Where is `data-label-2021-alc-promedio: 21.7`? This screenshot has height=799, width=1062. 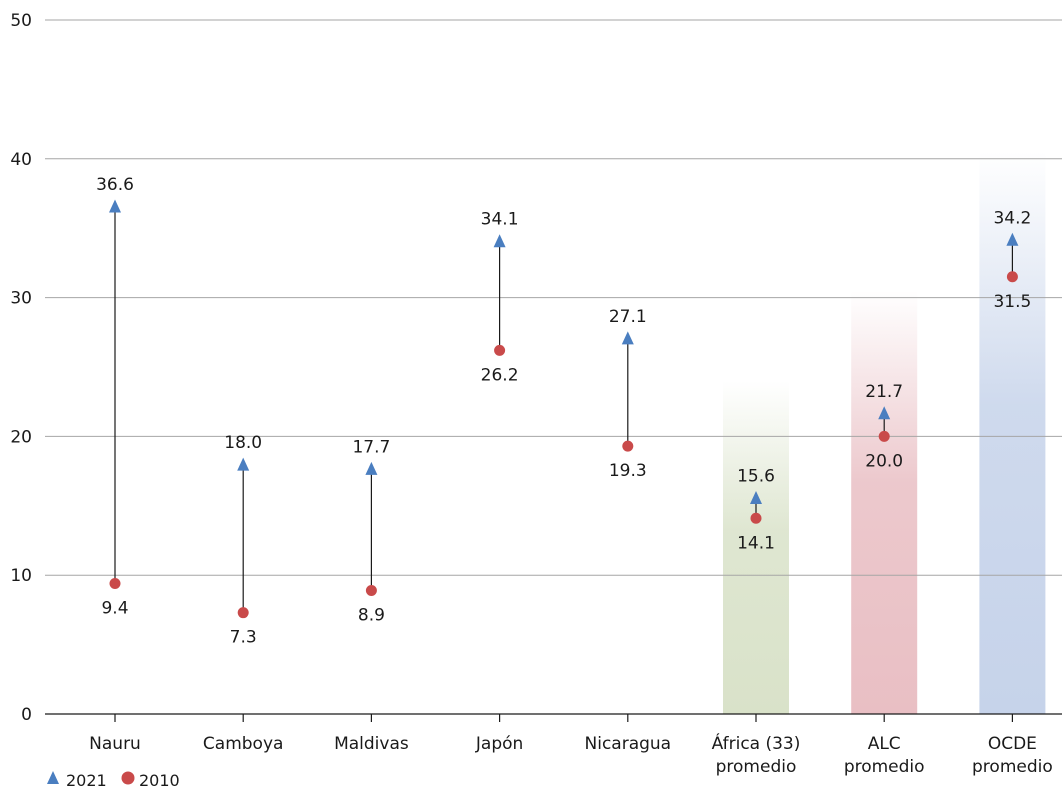
data-label-2021-alc-promedio: 21.7 is located at coordinates (884, 392).